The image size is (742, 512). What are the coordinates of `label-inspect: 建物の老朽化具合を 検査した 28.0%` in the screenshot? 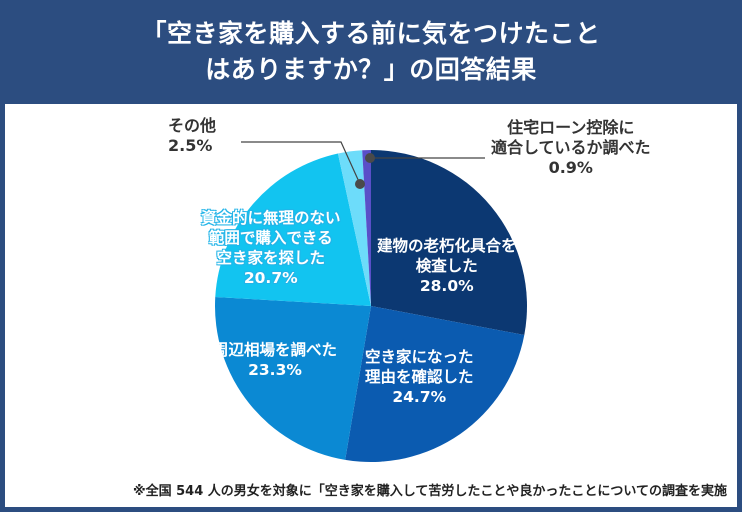 It's located at (447, 266).